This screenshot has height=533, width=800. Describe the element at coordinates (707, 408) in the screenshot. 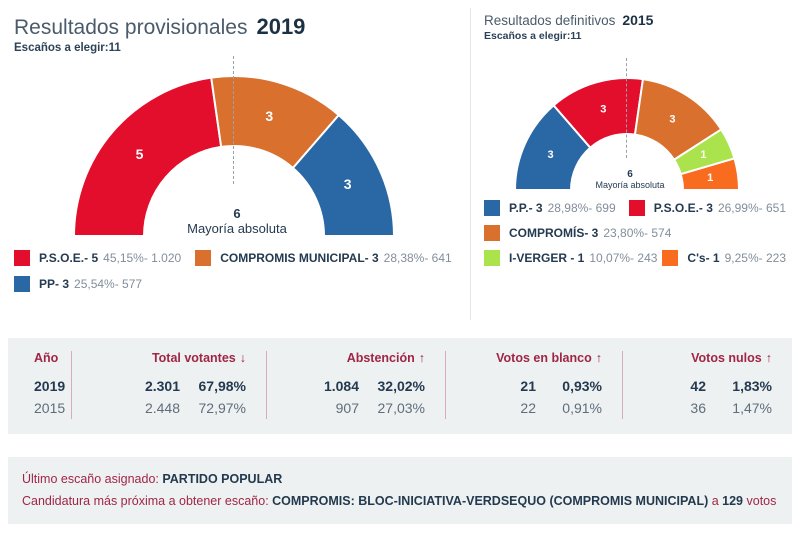

I see `table-row: 36 1,47%` at that location.